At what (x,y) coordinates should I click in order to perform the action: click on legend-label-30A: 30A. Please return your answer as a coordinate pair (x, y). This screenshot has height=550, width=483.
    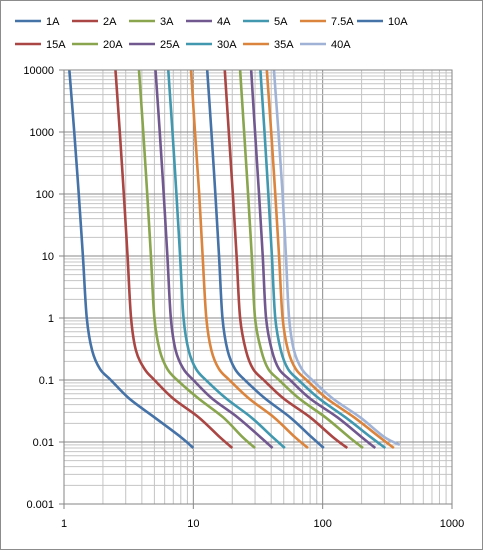
    Looking at the image, I should click on (227, 45).